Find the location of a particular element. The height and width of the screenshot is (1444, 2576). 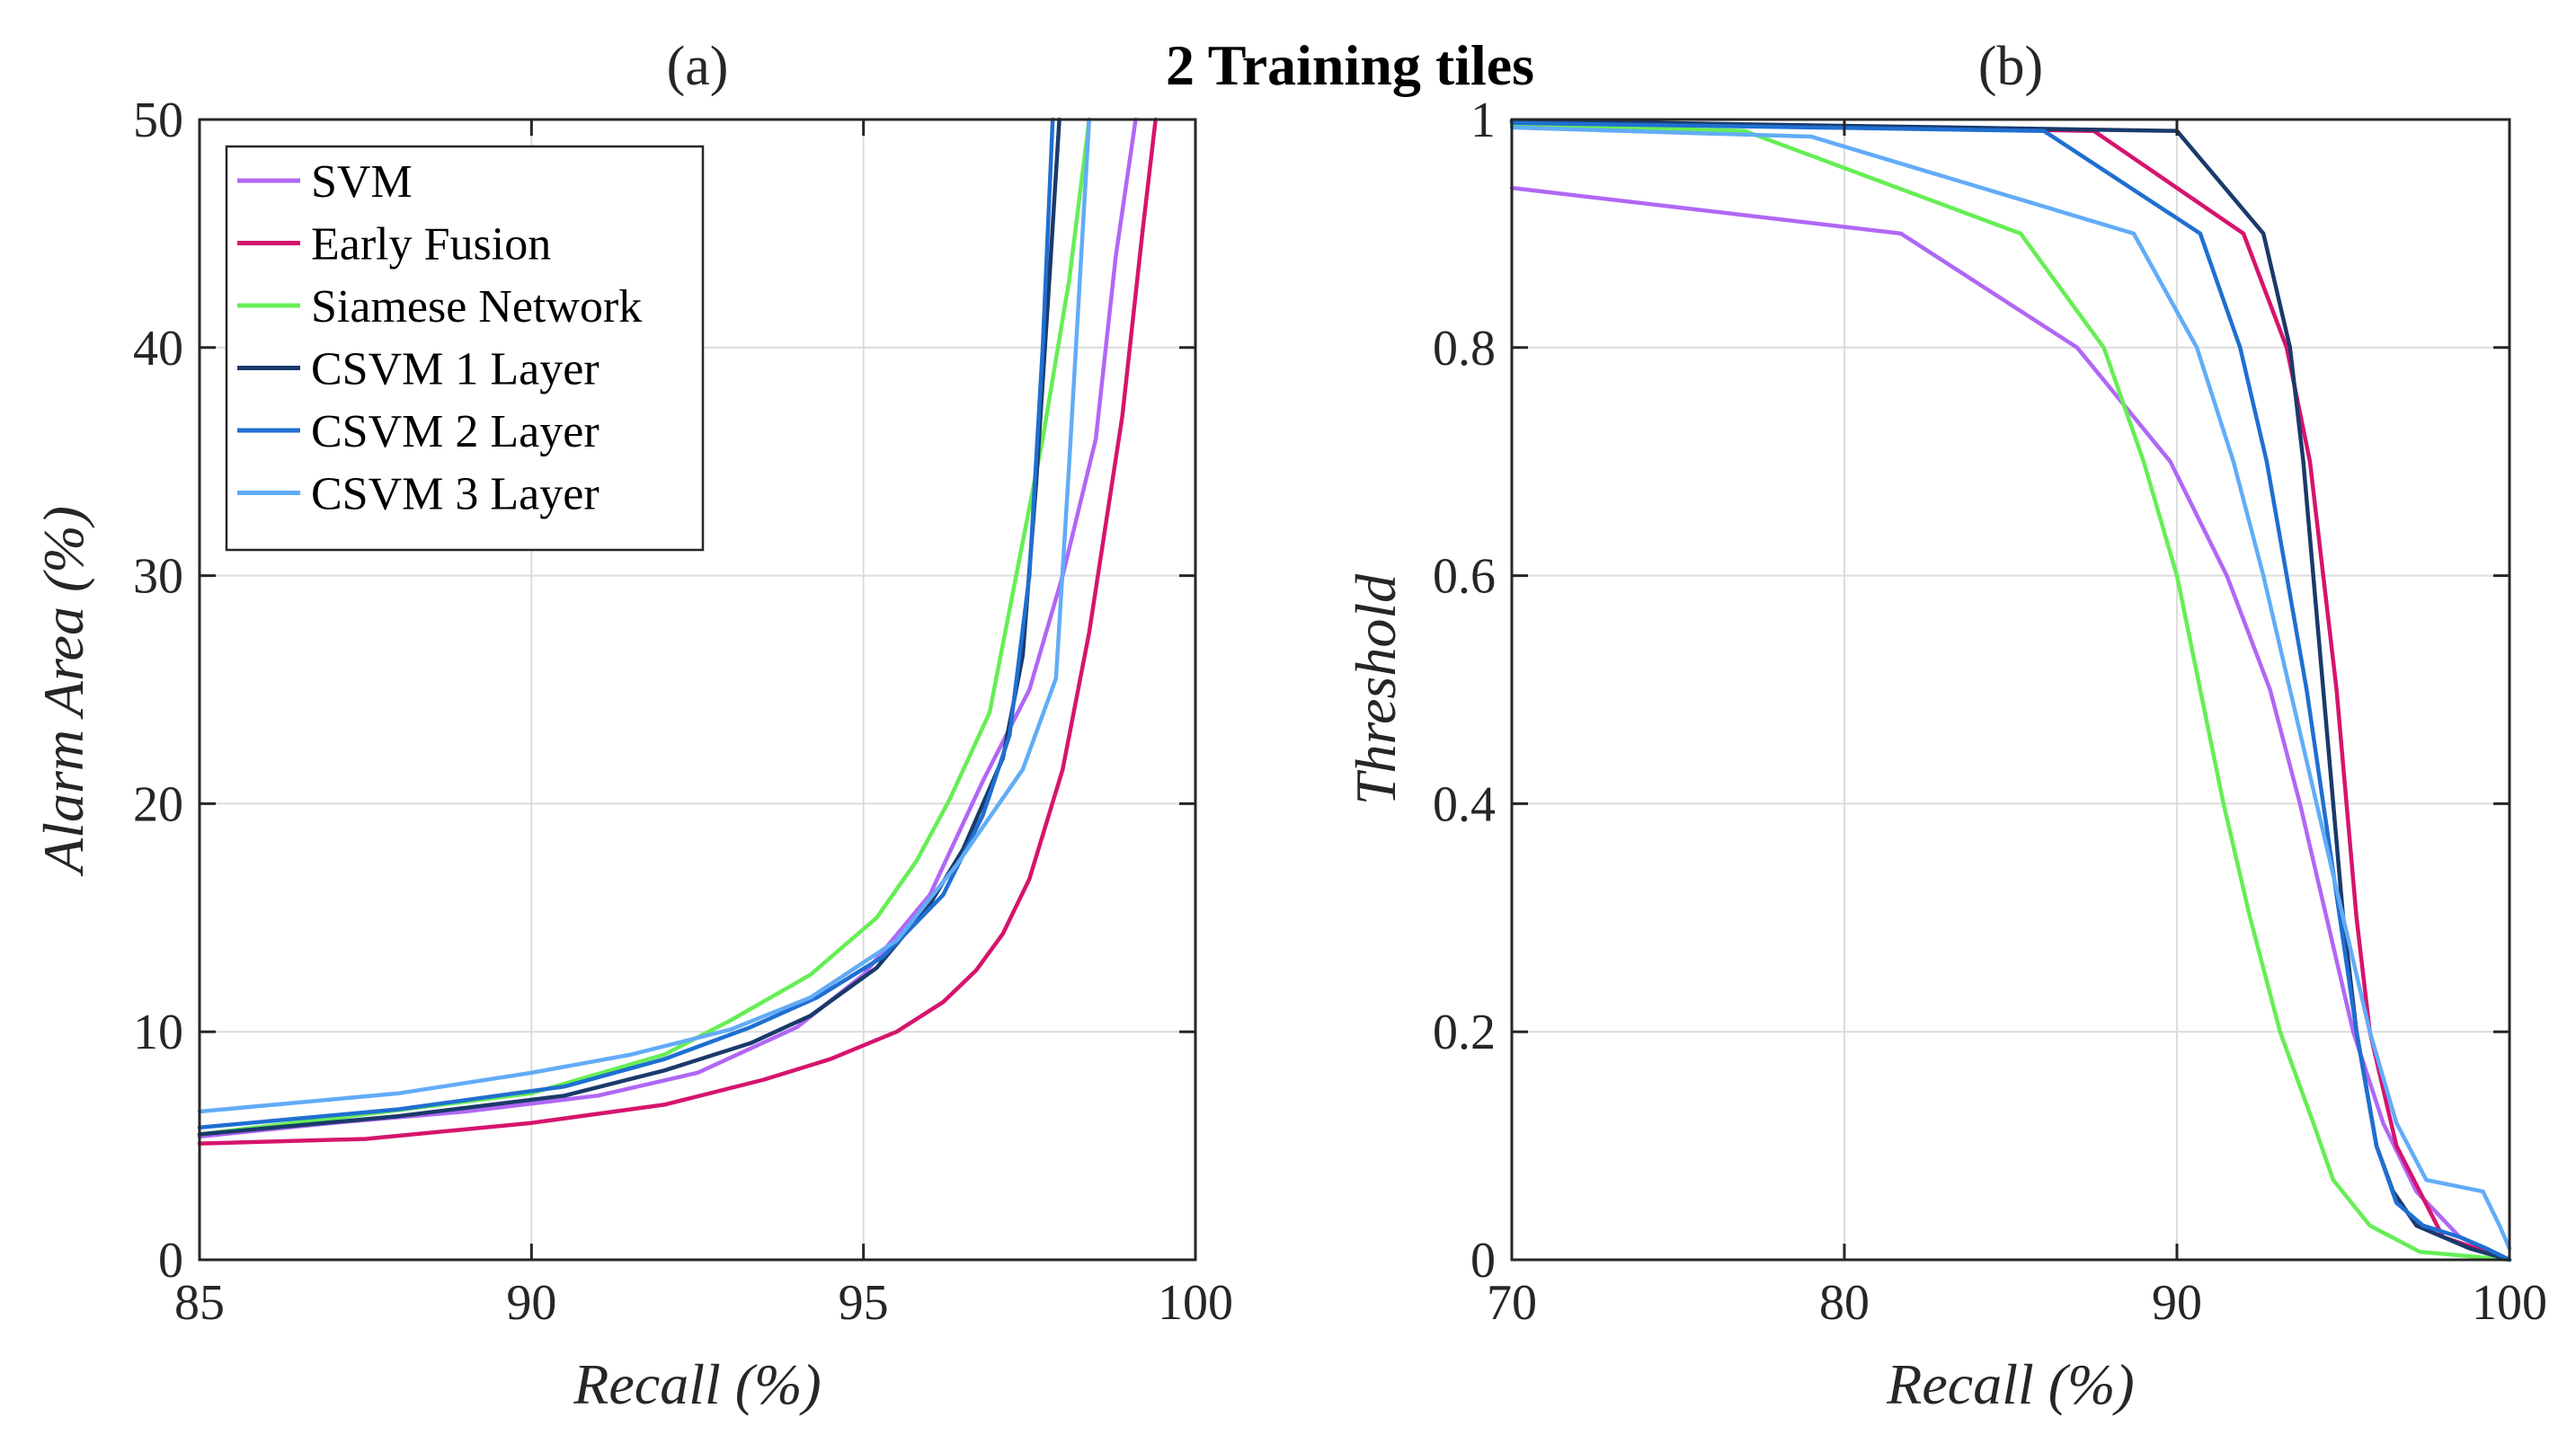

y-tick-label: 40 is located at coordinates (158, 349).